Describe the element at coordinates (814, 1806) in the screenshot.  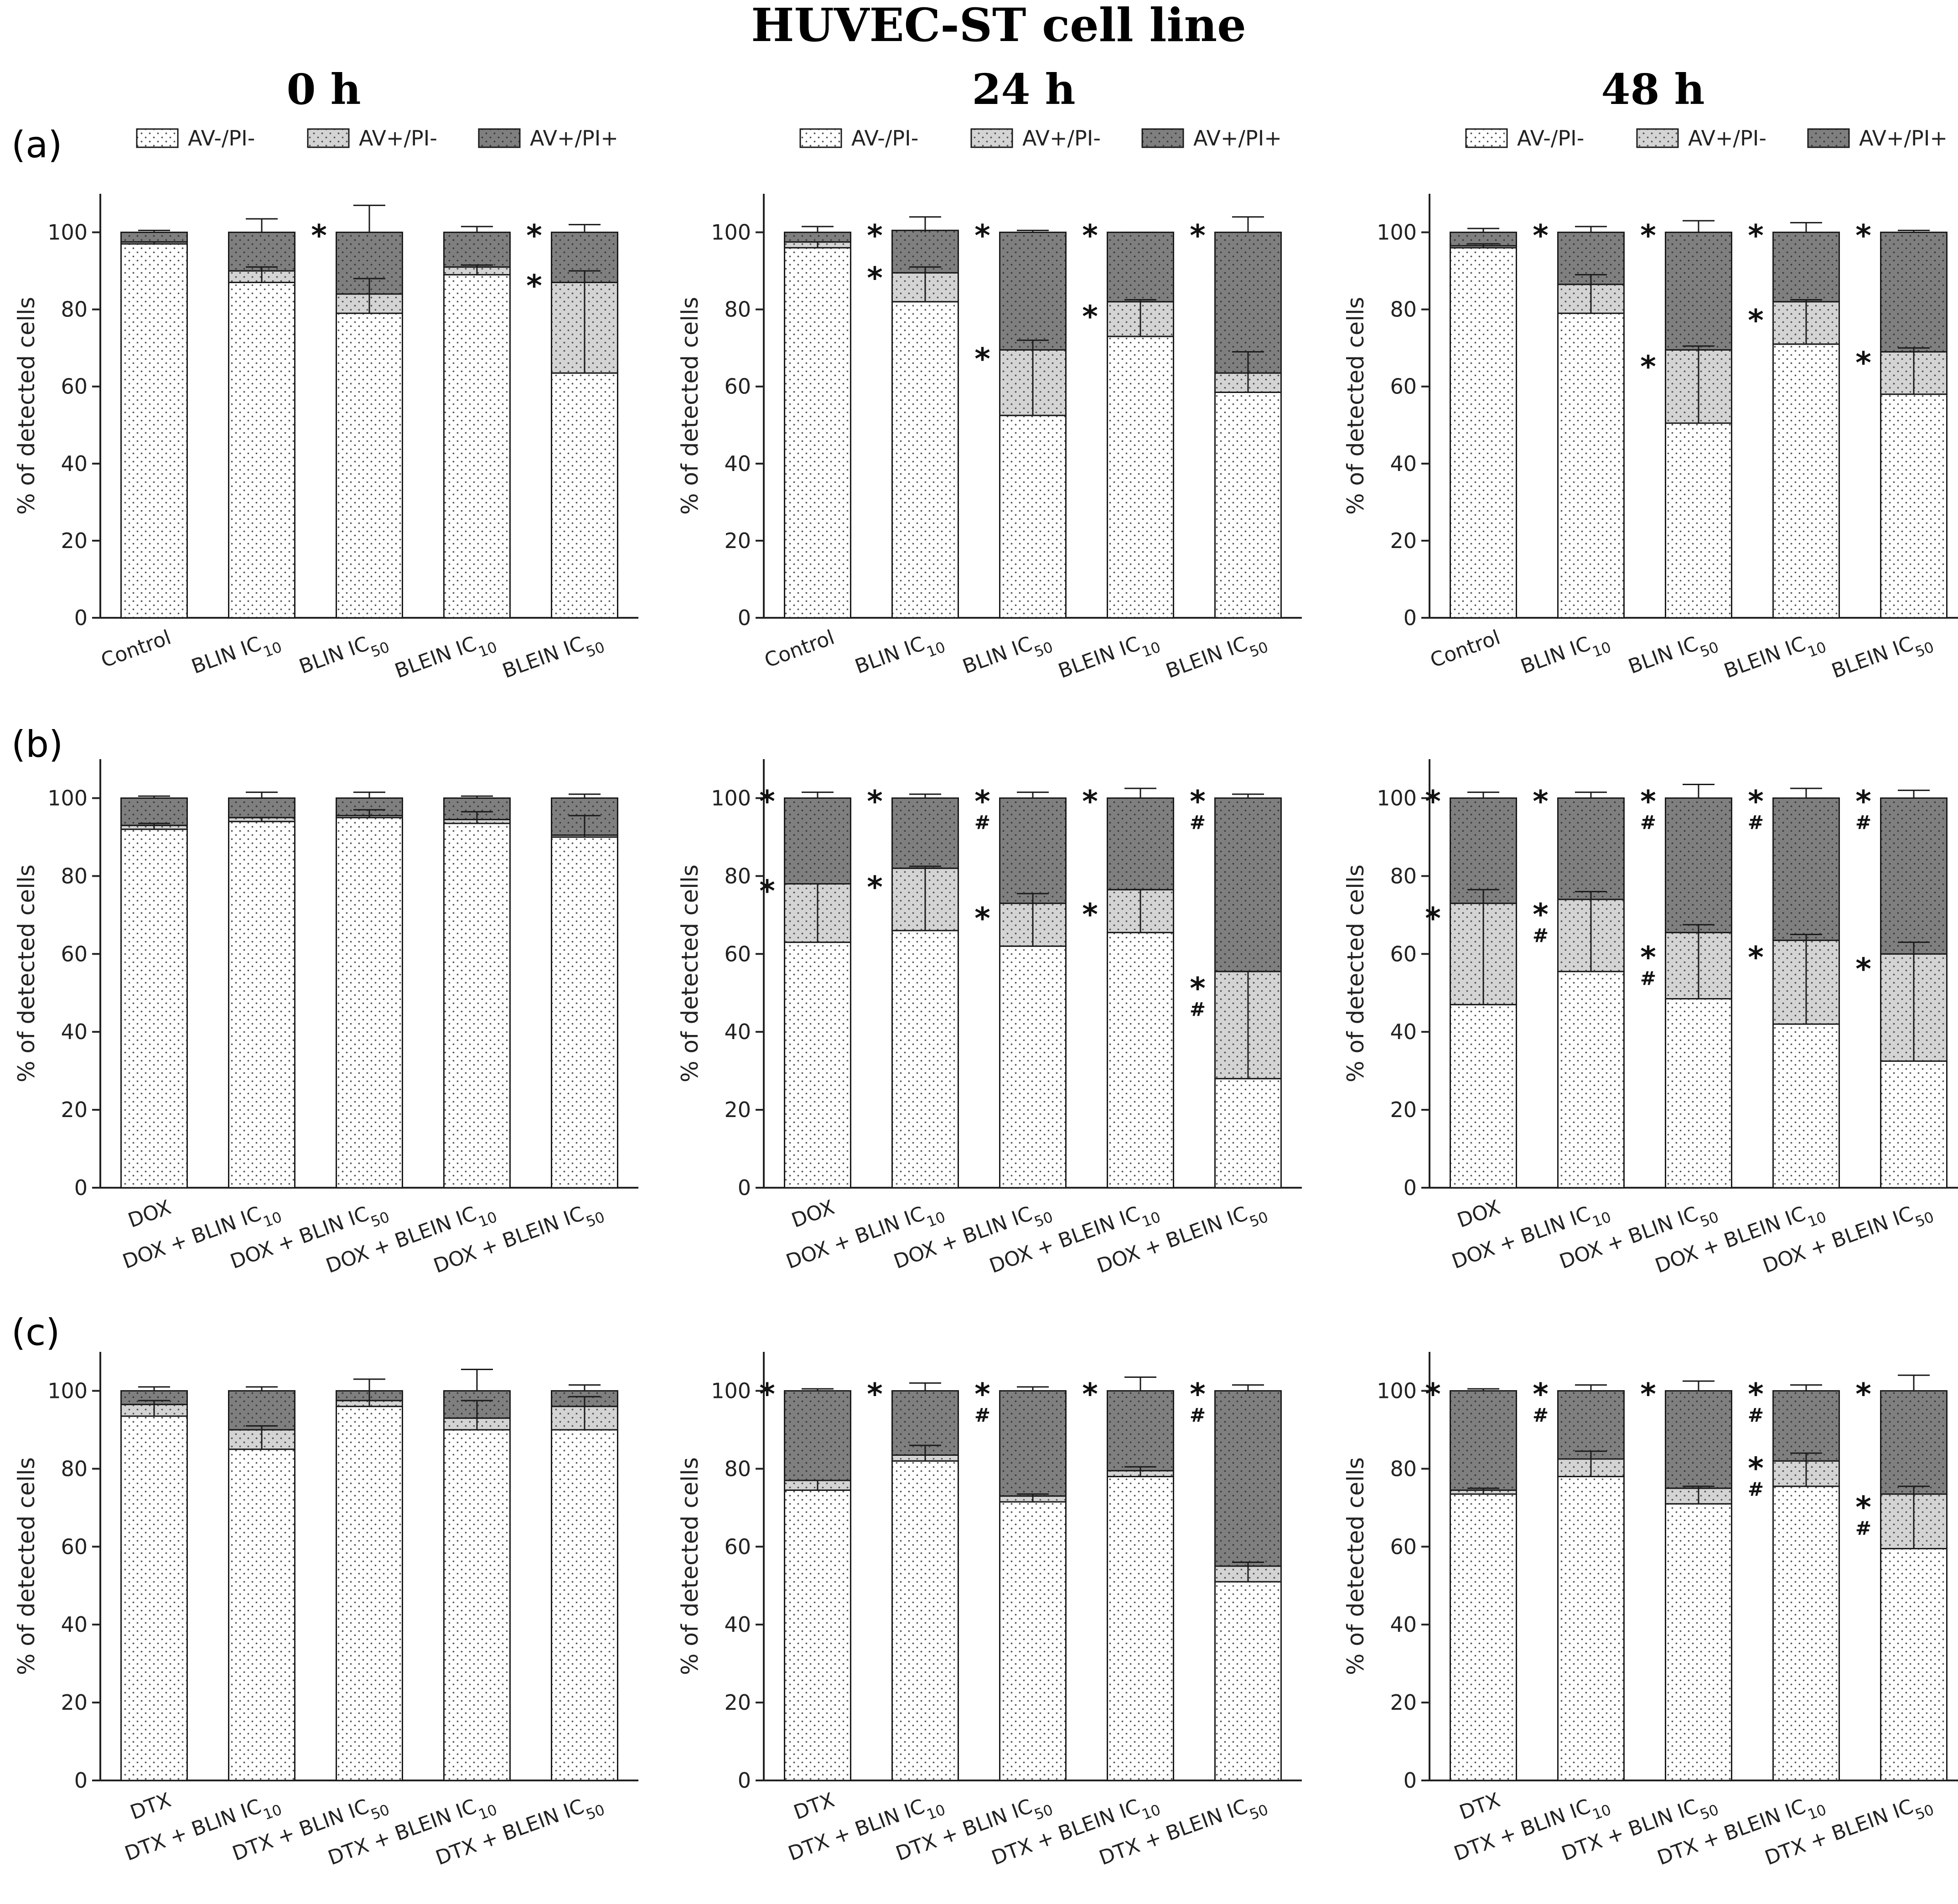
I see `category-label: DTX` at that location.